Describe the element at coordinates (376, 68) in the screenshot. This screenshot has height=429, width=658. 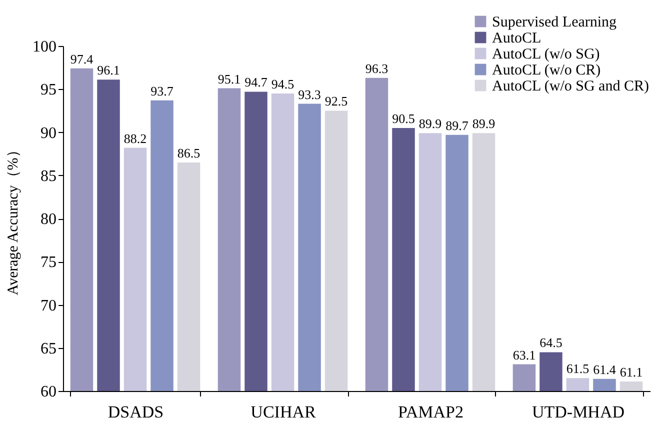
I see `data-label: 96.3` at that location.